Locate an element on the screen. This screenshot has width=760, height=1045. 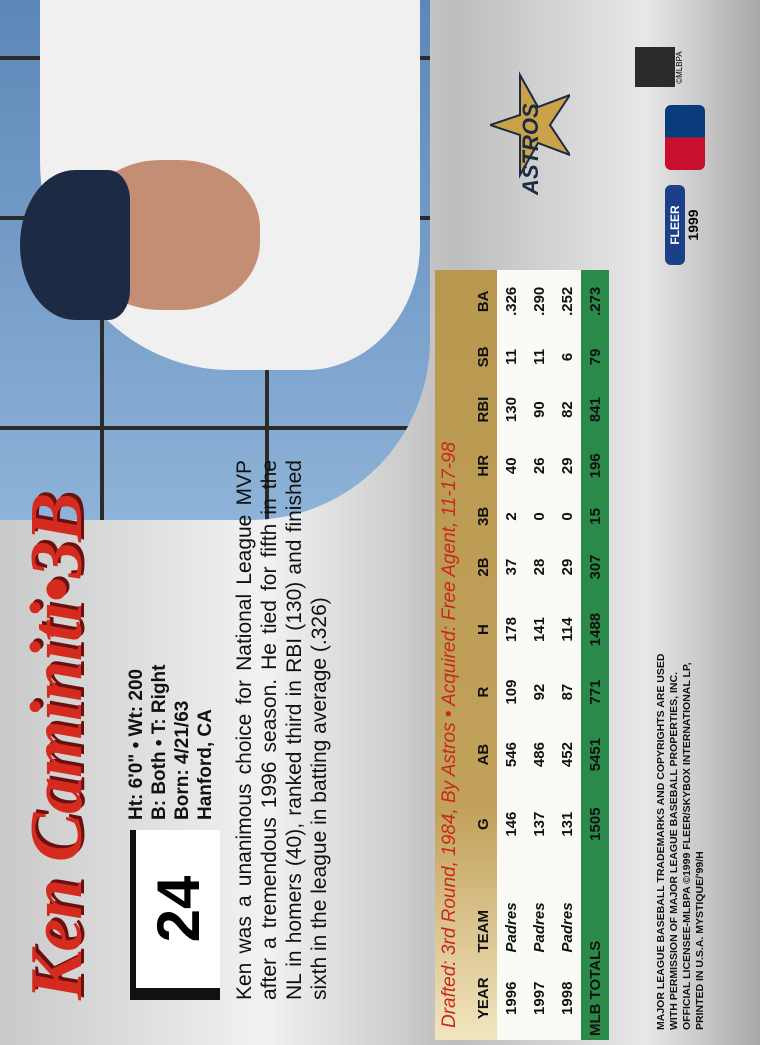
stat-cell: 87 is located at coordinates (567, 692).